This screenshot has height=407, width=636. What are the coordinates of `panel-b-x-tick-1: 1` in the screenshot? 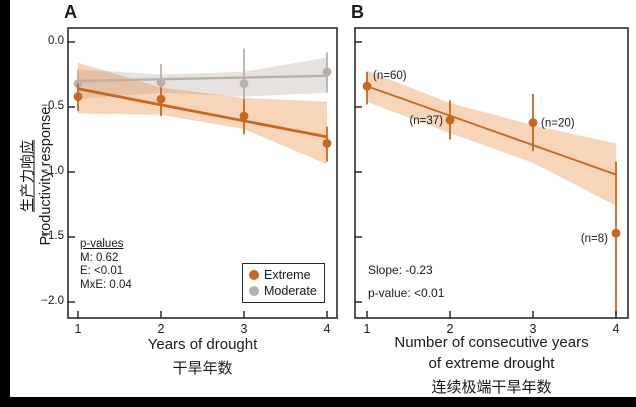 It's located at (367, 329).